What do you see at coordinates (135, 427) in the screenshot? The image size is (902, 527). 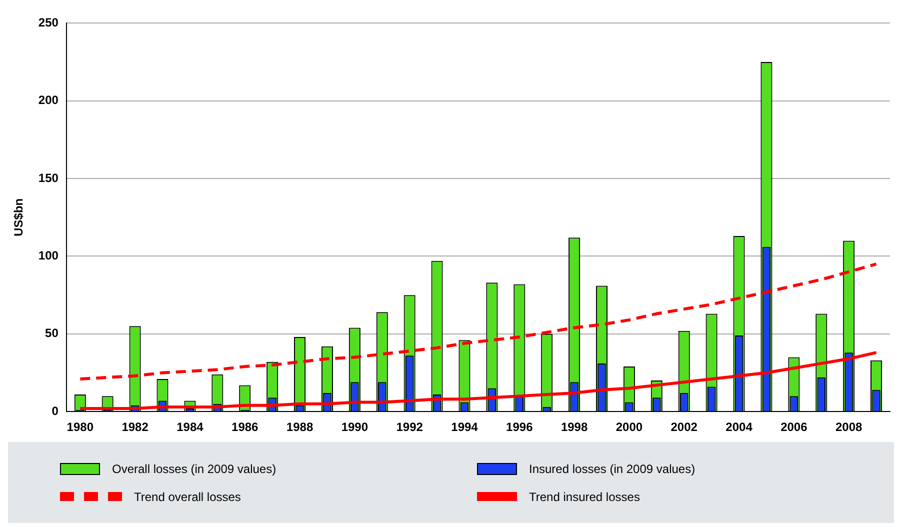 I see `x-tick-label: 1982` at bounding box center [135, 427].